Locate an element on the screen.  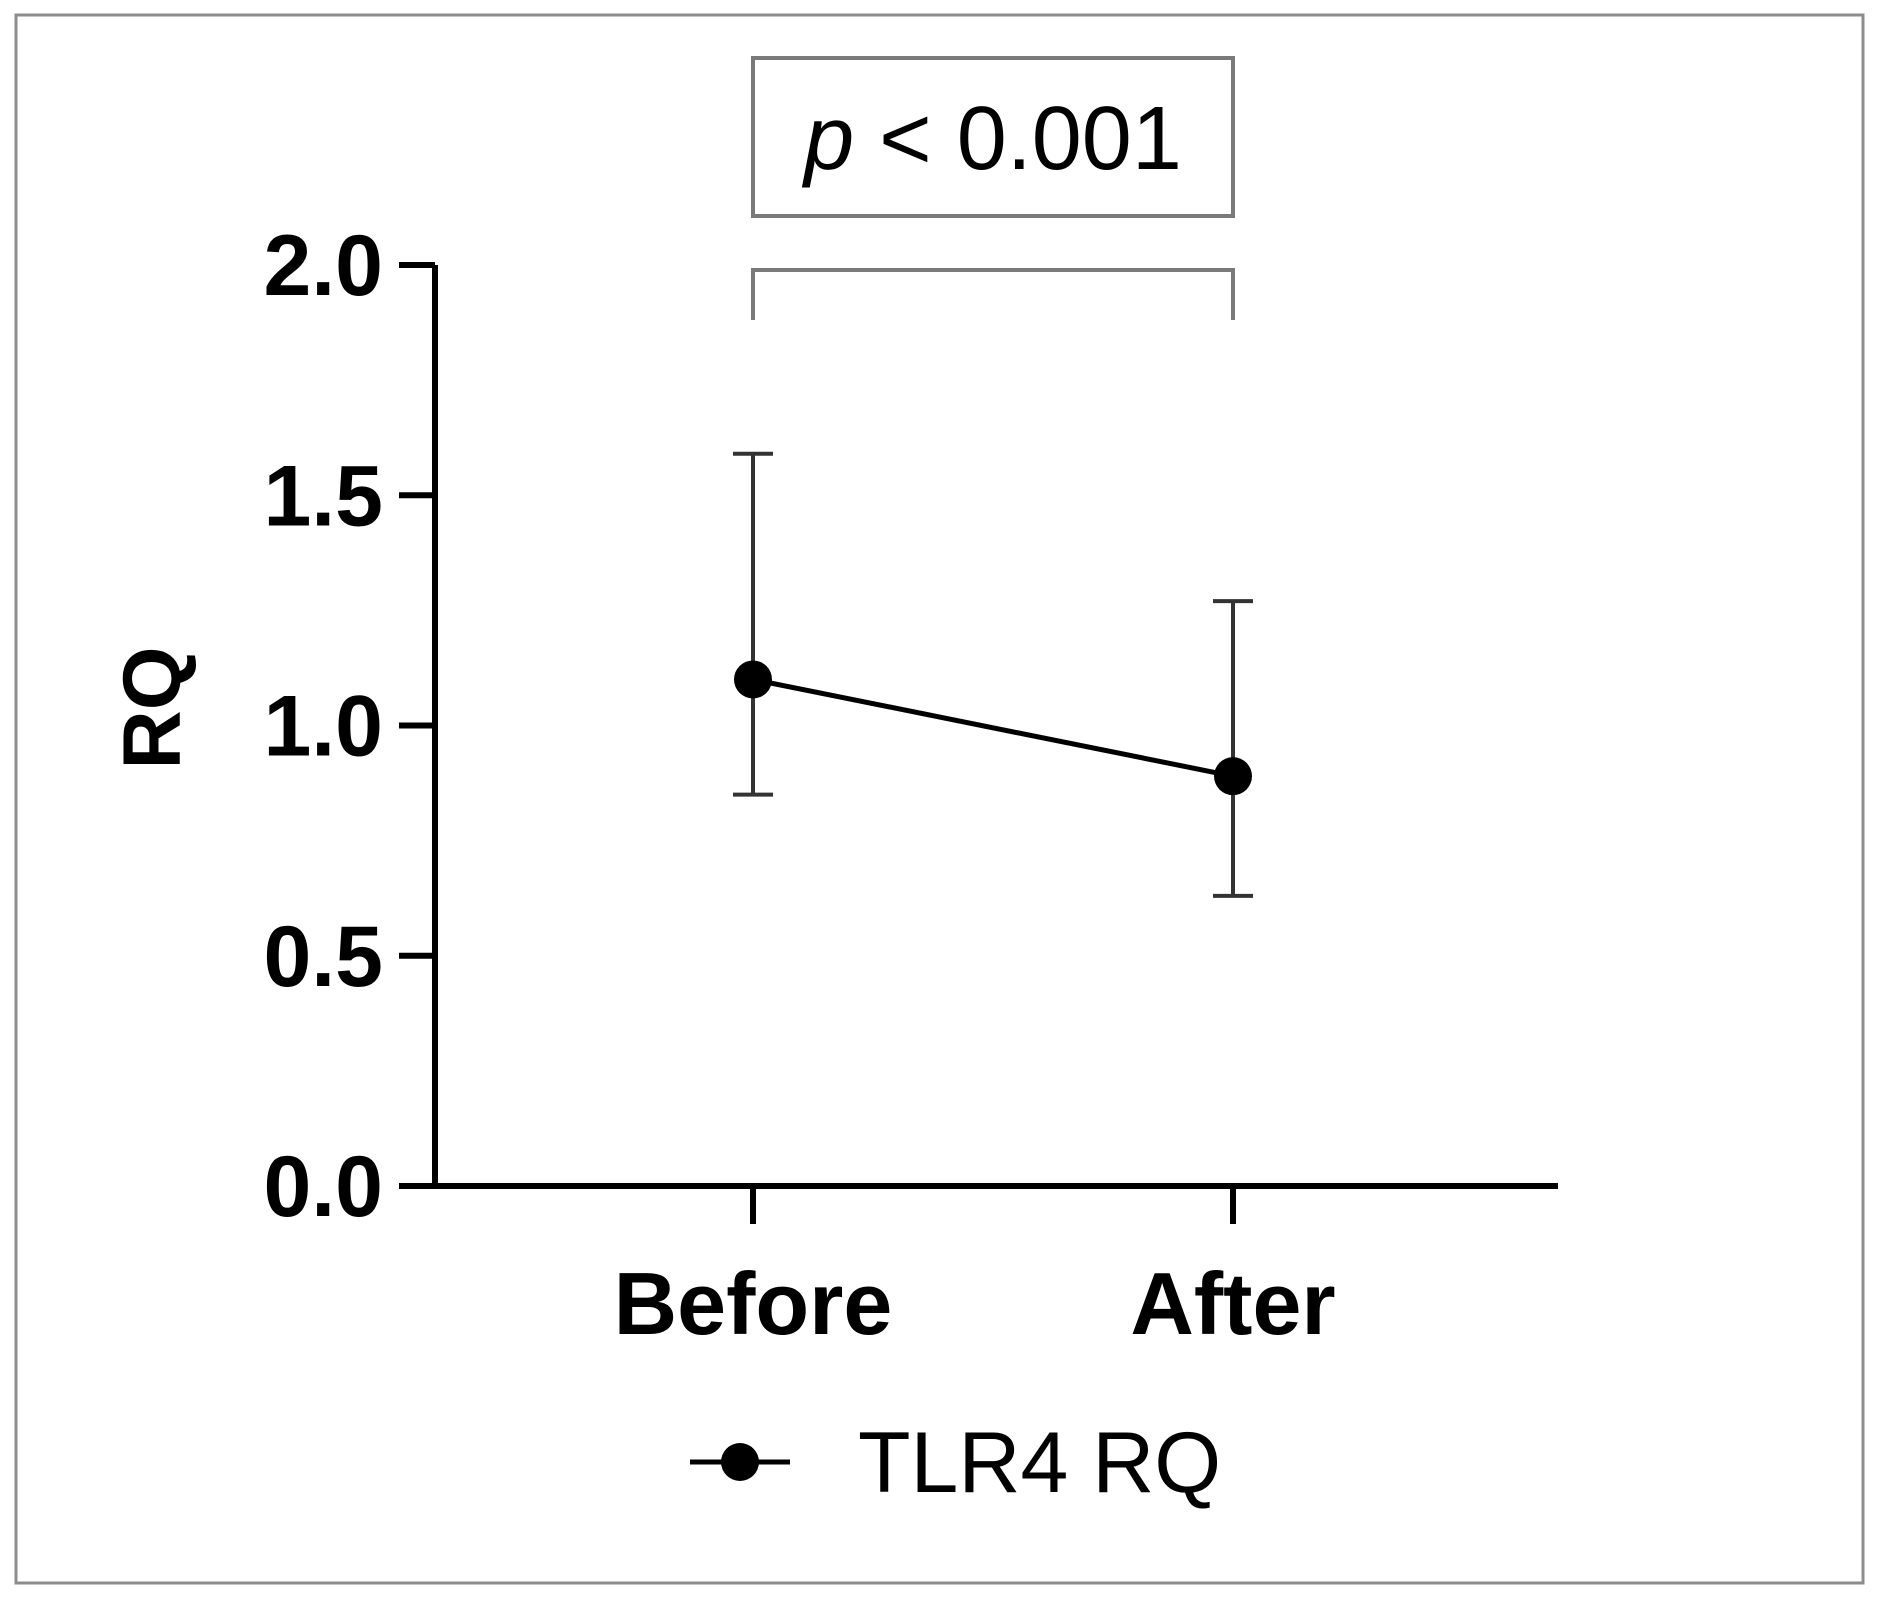
legend-item: TLR4 RQ is located at coordinates (955, 1463).